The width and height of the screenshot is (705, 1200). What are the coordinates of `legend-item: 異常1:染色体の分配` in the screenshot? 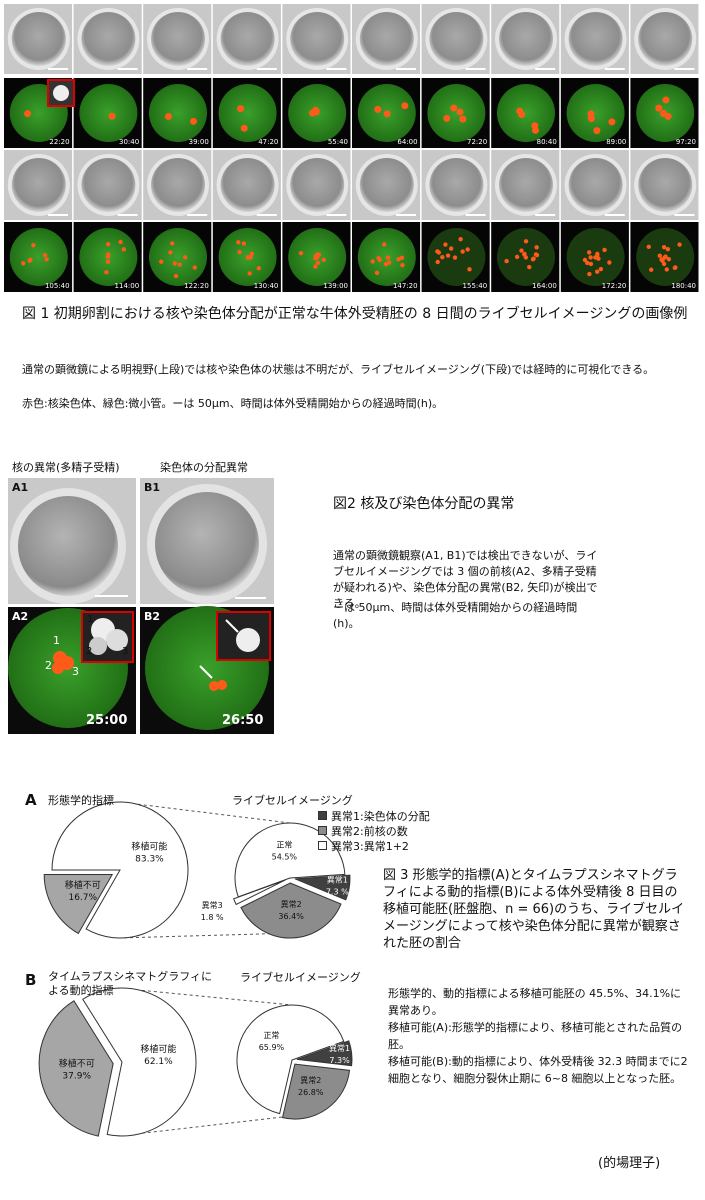 It's located at (374, 817).